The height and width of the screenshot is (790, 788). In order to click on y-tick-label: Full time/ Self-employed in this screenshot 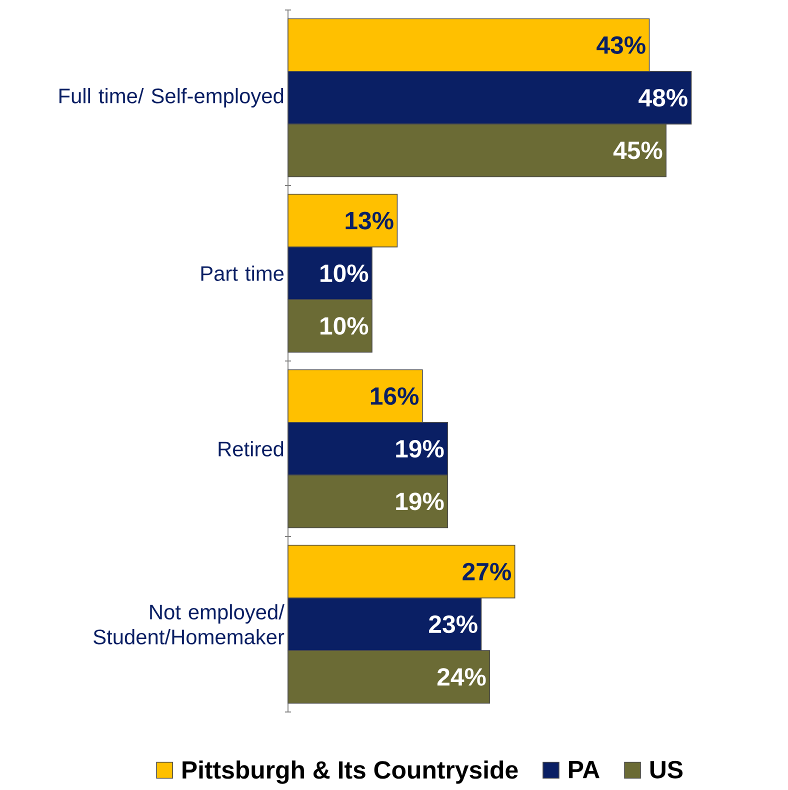, I will do `click(171, 98)`.